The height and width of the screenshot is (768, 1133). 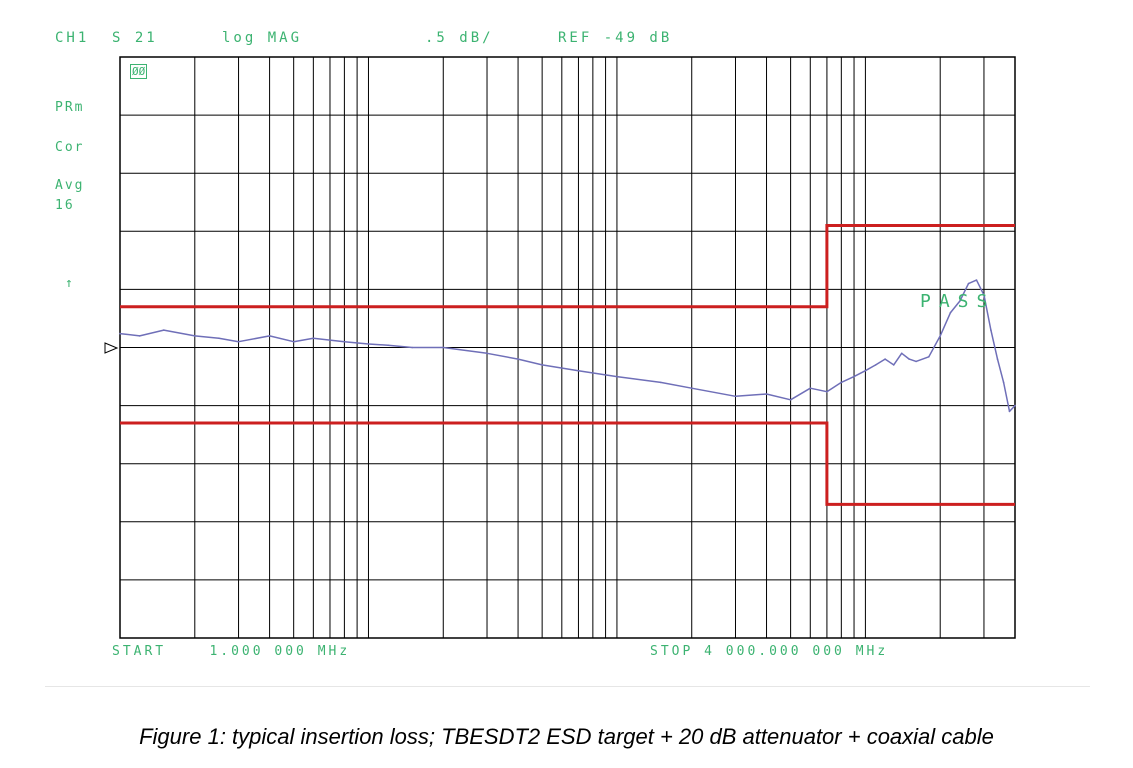 I want to click on channel-label: CH1, so click(x=72, y=38).